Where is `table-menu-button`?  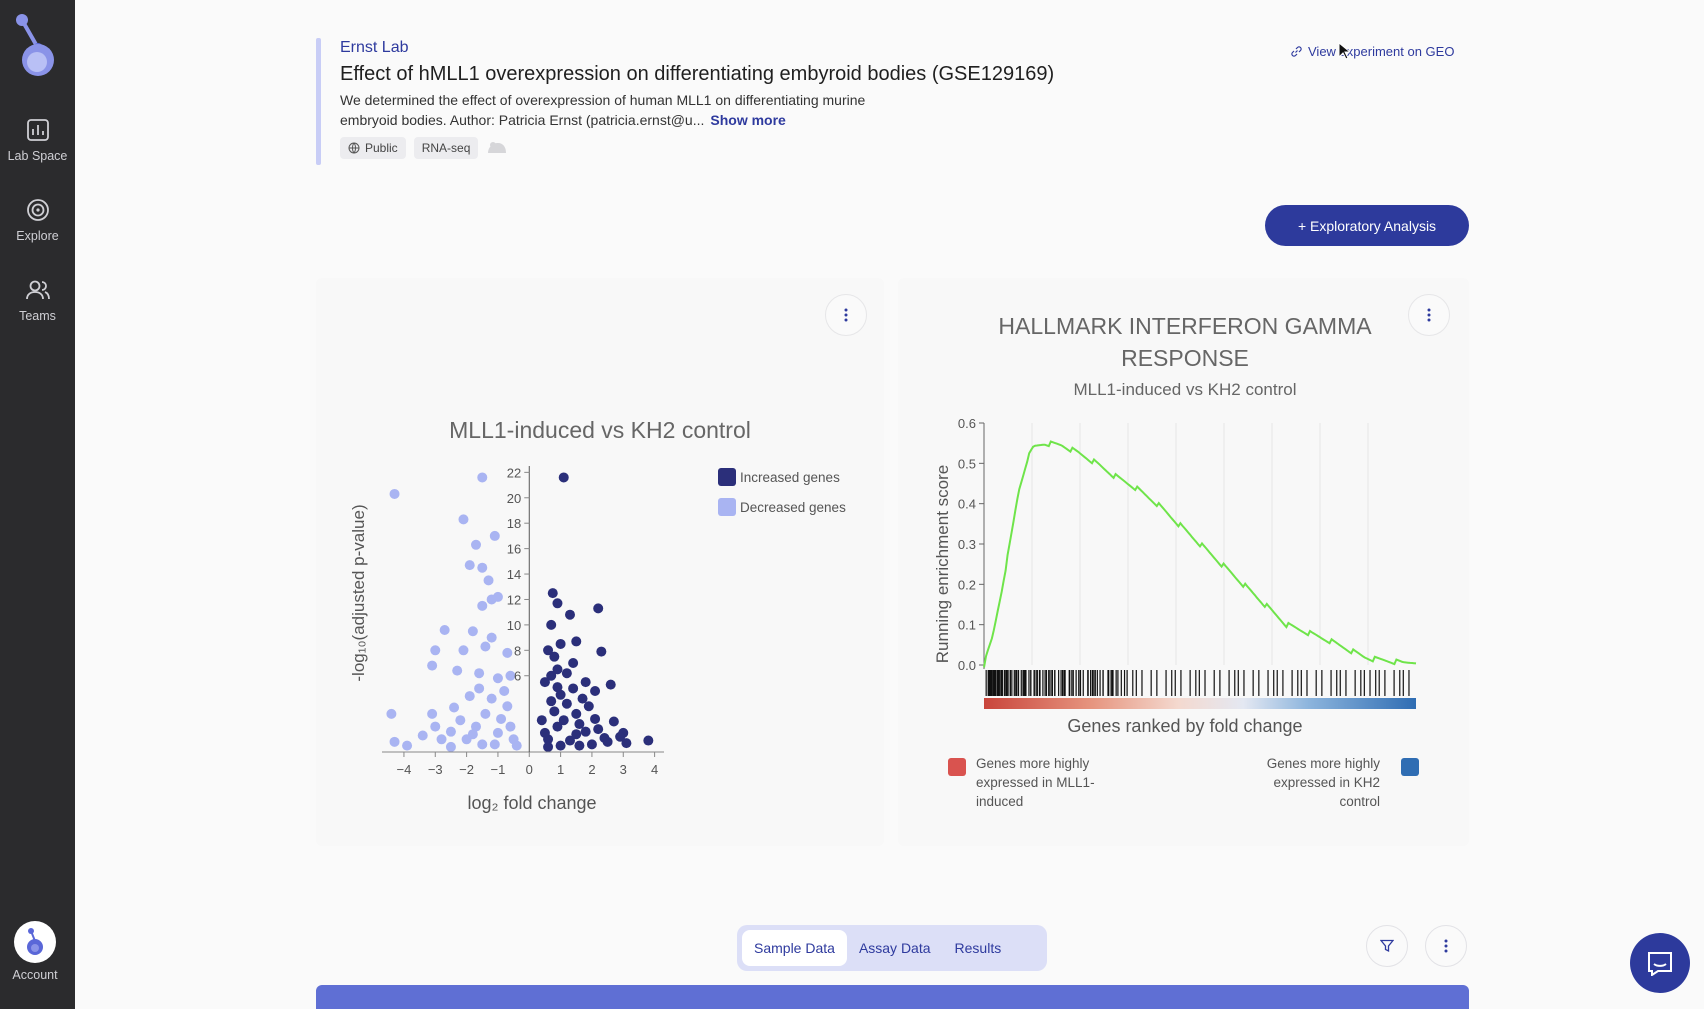
table-menu-button is located at coordinates (1446, 946).